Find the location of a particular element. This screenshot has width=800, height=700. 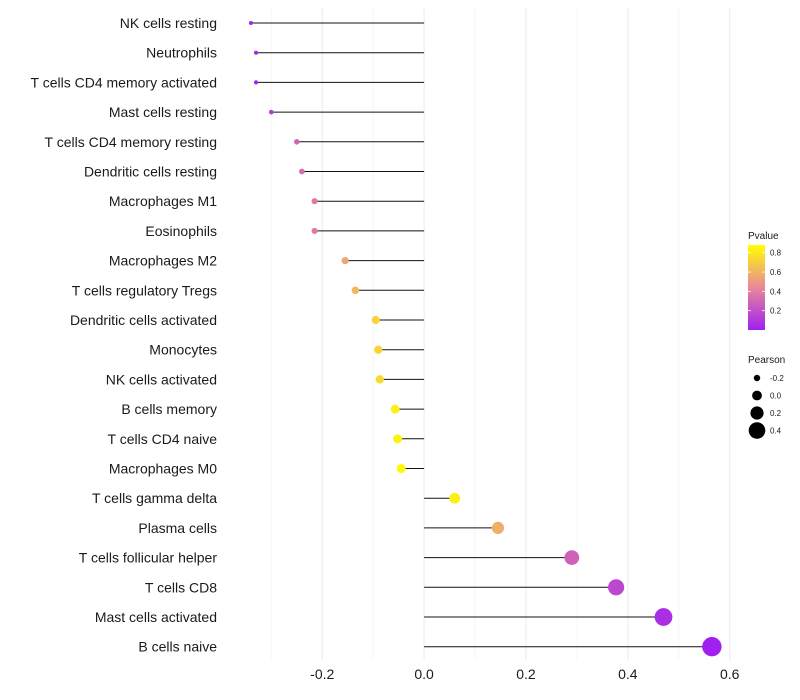

pvalue-legend: Pvalue 0.8 0.6 0.4 0.2 is located at coordinates (765, 280).